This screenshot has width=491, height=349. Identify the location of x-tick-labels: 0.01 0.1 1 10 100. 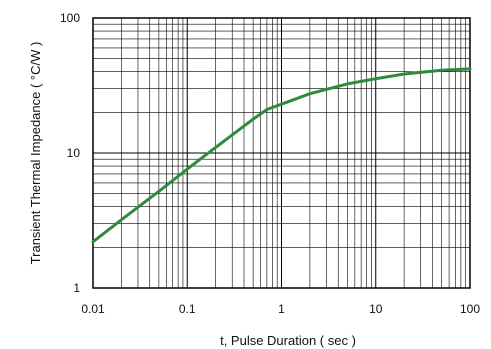
(280, 309).